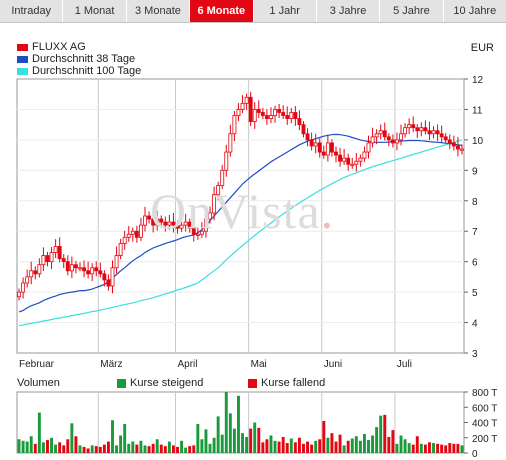 The width and height of the screenshot is (506, 460). I want to click on volume-label: Volumen, so click(38, 383).